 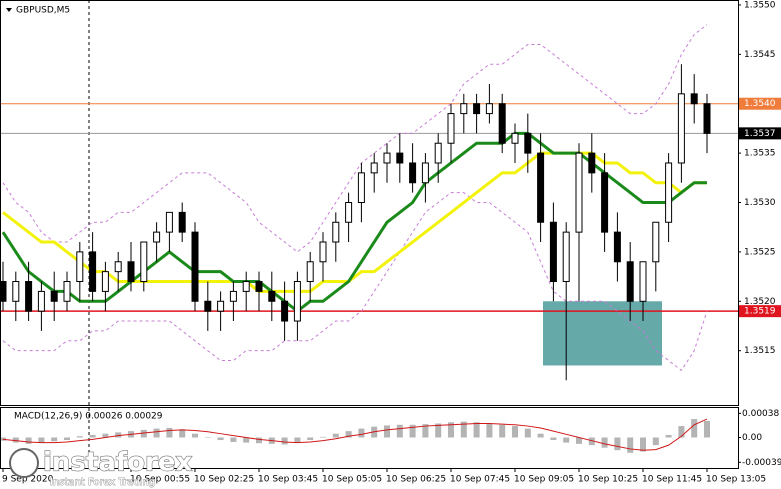 What do you see at coordinates (760, 351) in the screenshot?
I see `y-tick-label: 1.3515` at bounding box center [760, 351].